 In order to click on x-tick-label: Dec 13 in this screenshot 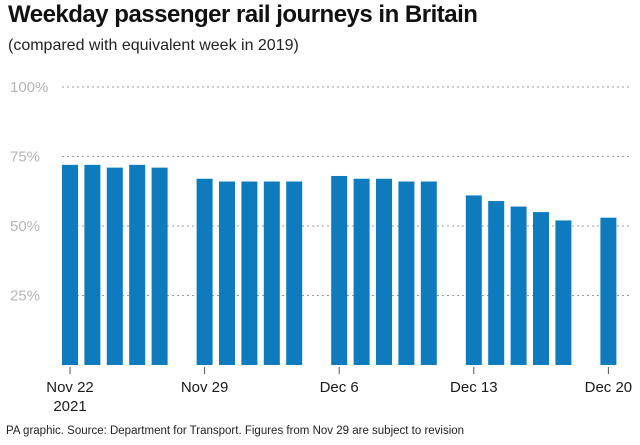, I will do `click(474, 387)`.